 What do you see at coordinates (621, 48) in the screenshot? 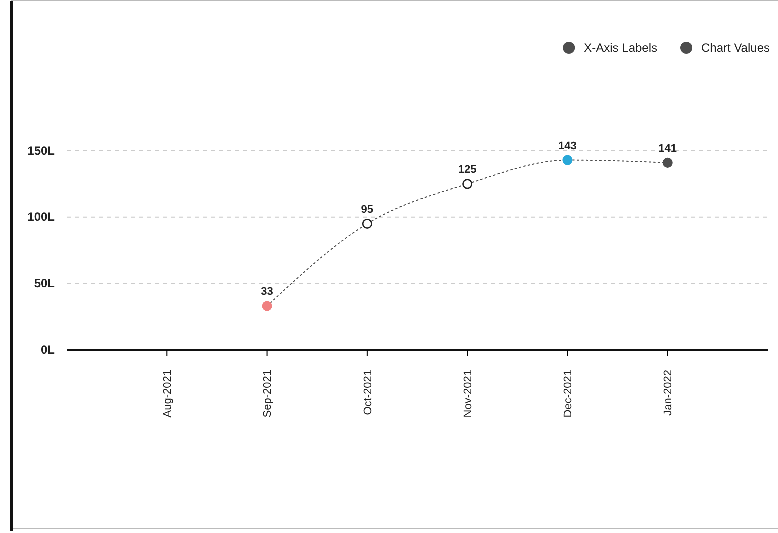
I see `legend-label: X-Axis Labels` at bounding box center [621, 48].